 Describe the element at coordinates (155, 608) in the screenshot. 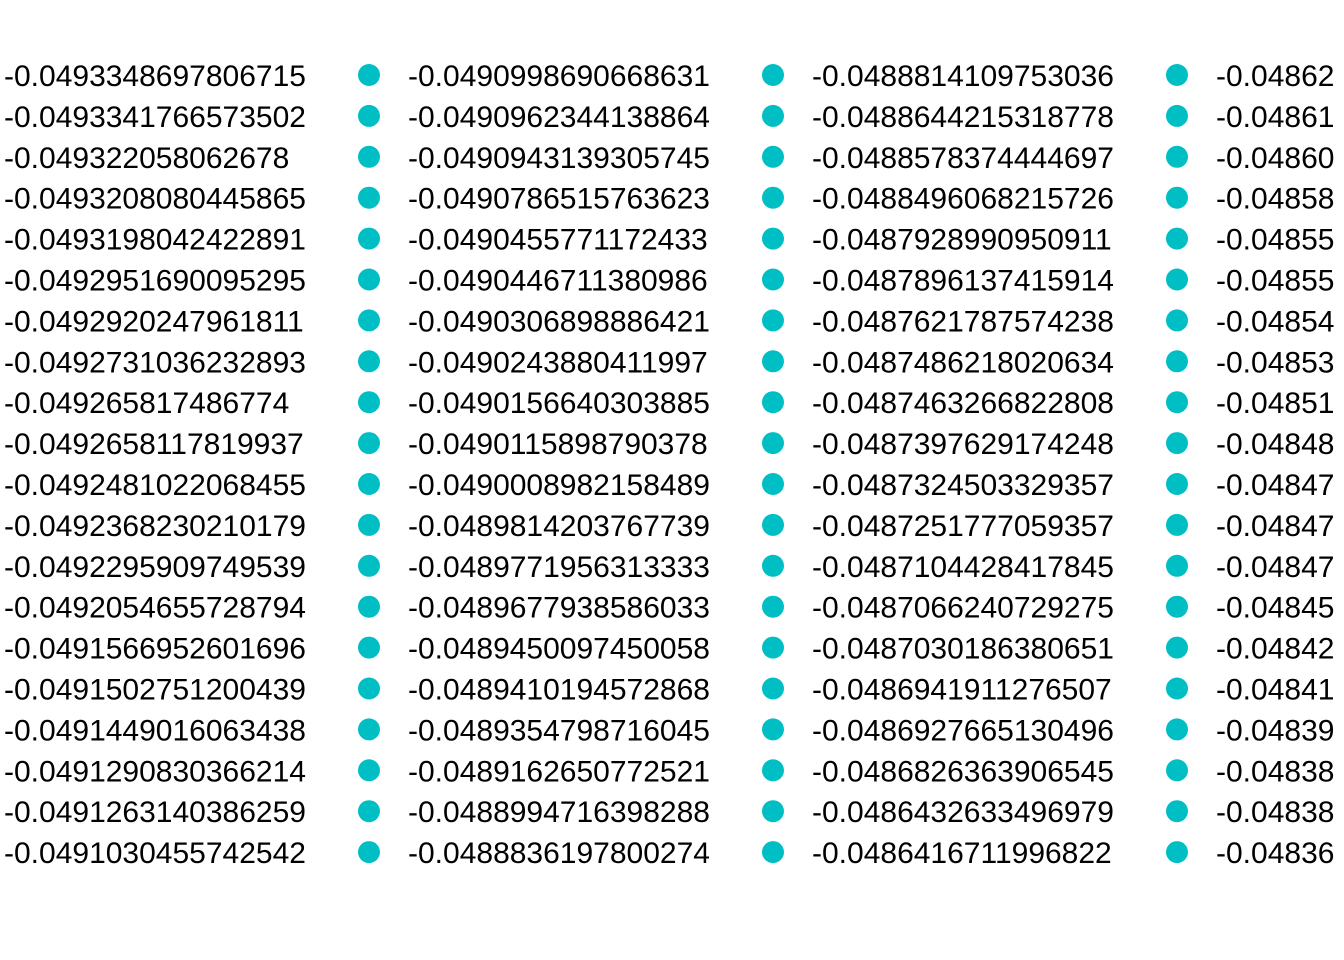

I see `legend-label: -0.0492054655728794` at that location.